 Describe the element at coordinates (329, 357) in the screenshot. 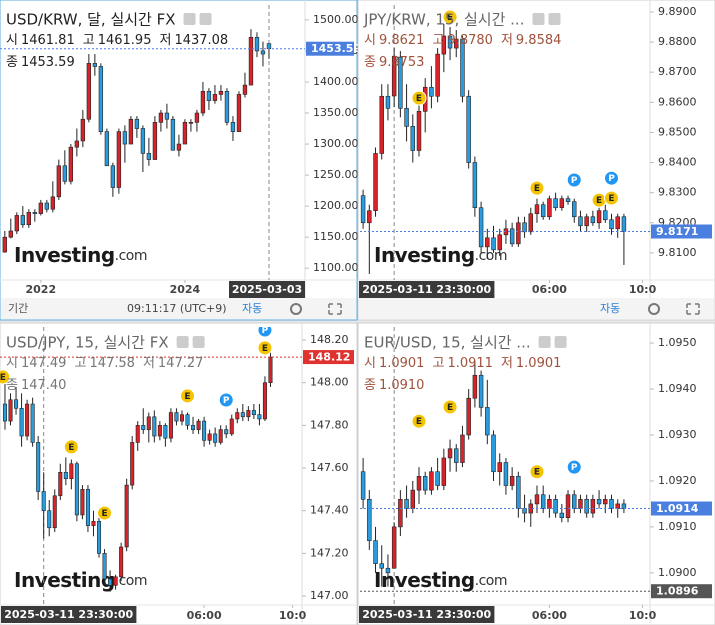

I see `price-label: 148.12` at that location.